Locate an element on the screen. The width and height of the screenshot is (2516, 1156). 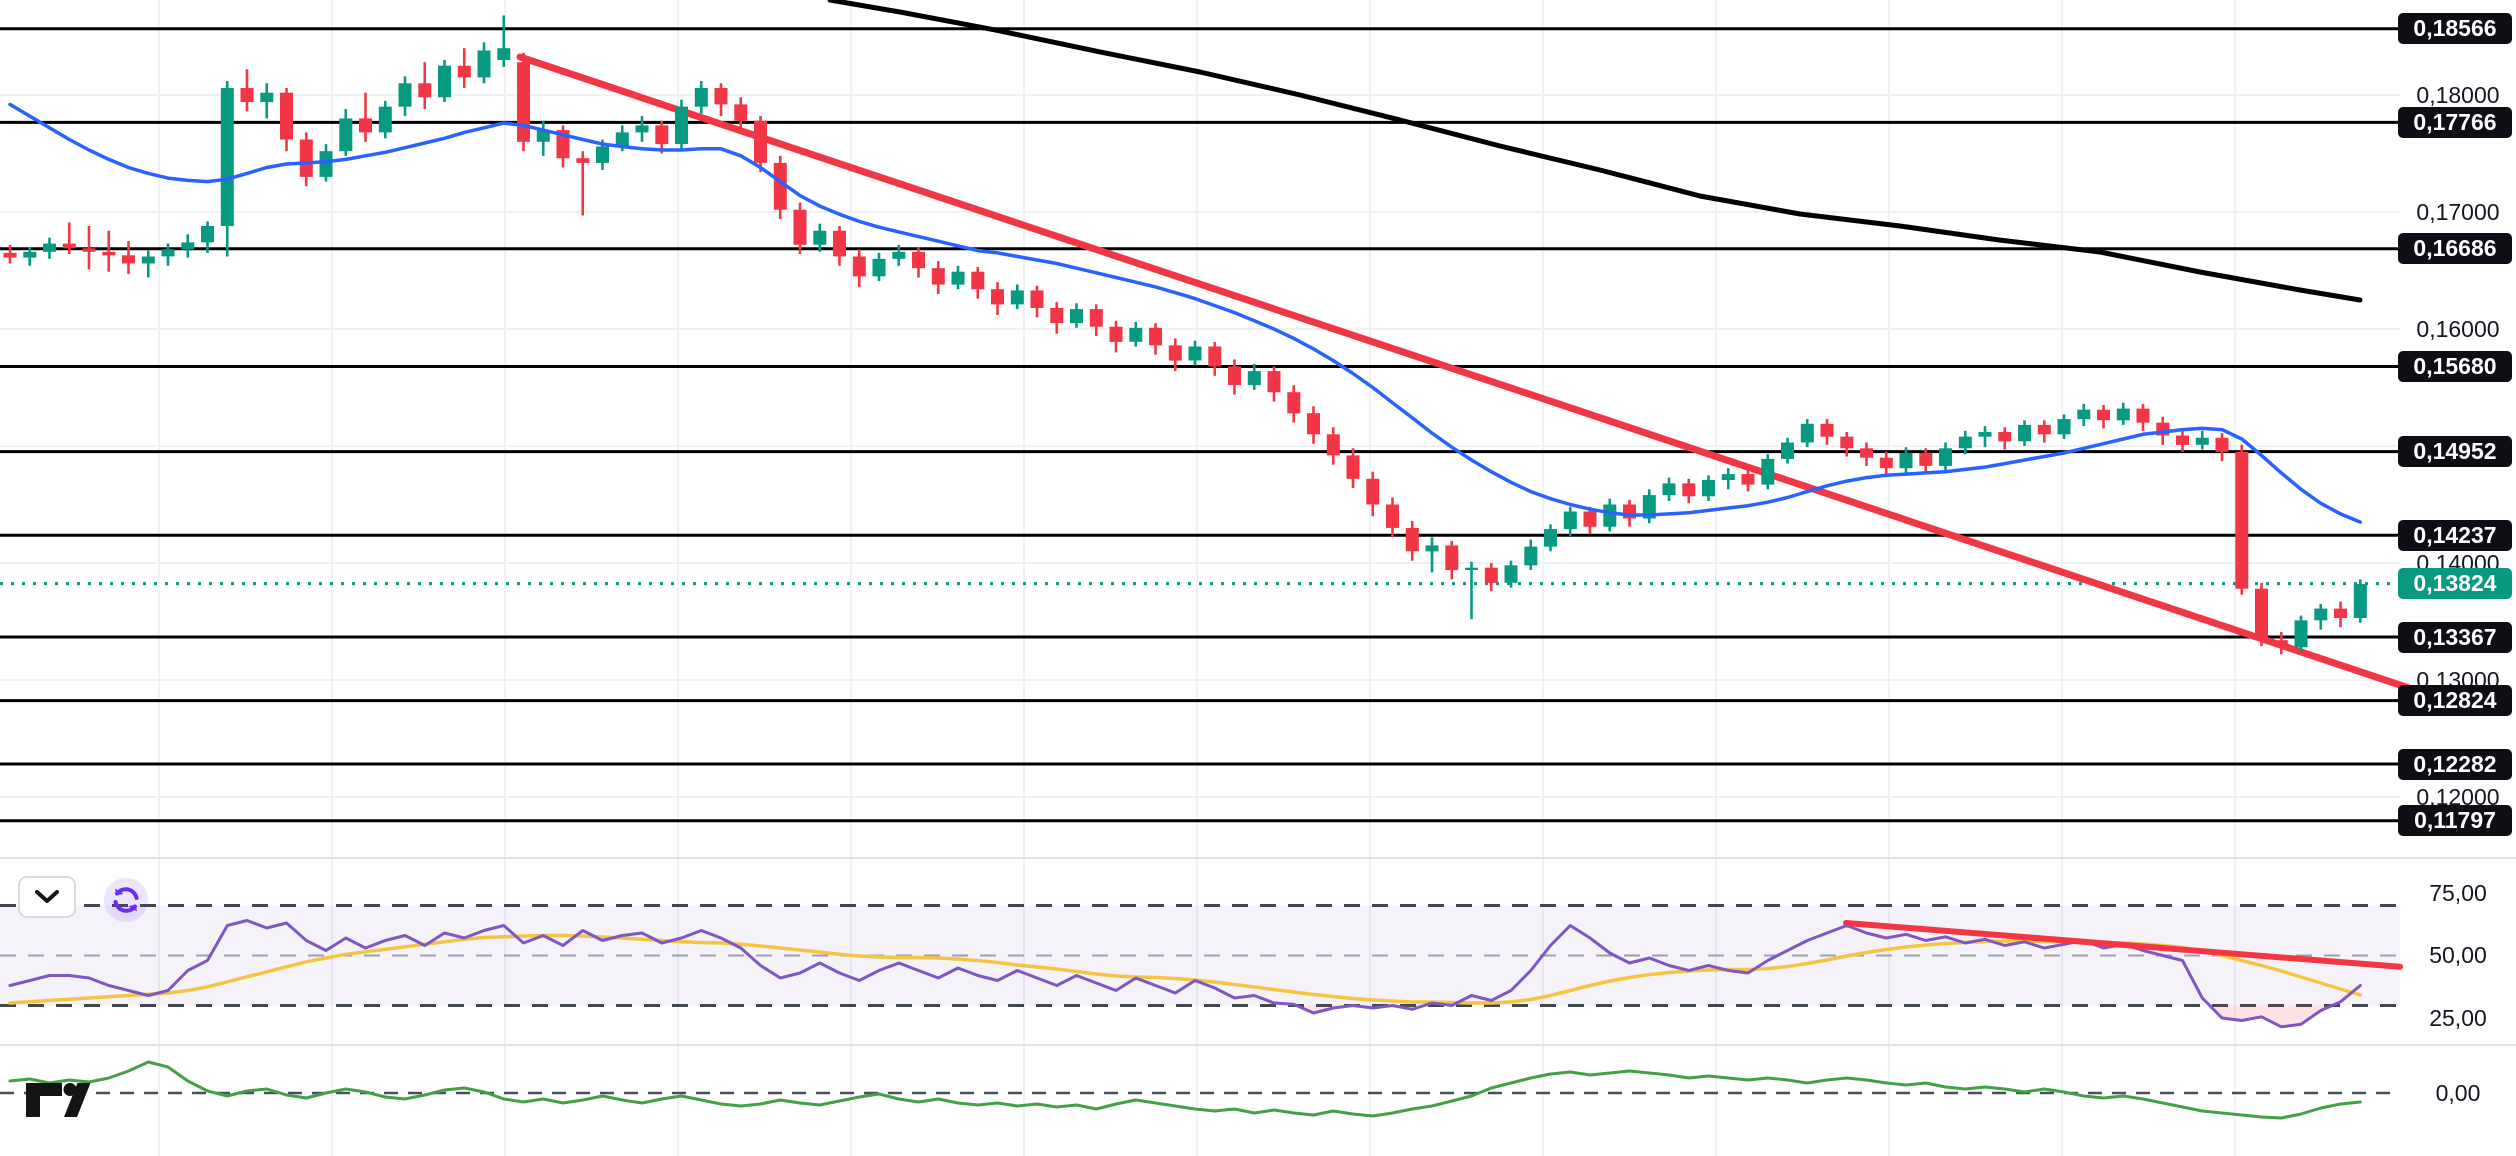
sr-price-badge: 0,14237 is located at coordinates (2455, 535).